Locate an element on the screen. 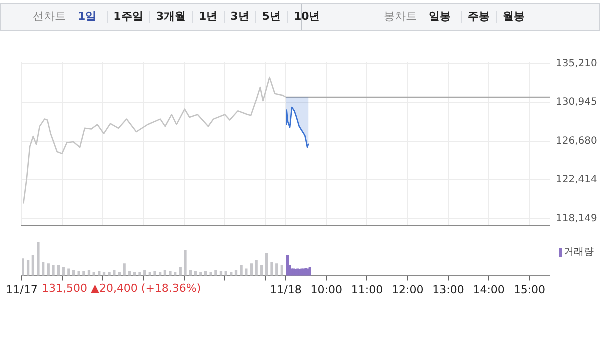 This screenshot has width=600, height=342. y-tick-label: 118,149 is located at coordinates (577, 218).